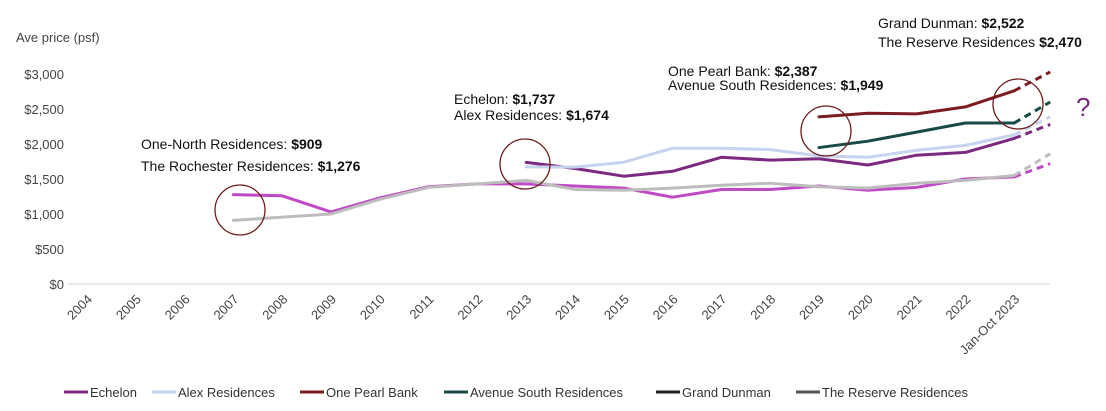 This screenshot has height=411, width=1106. What do you see at coordinates (225, 307) in the screenshot?
I see `x-tick-label: 2007` at bounding box center [225, 307].